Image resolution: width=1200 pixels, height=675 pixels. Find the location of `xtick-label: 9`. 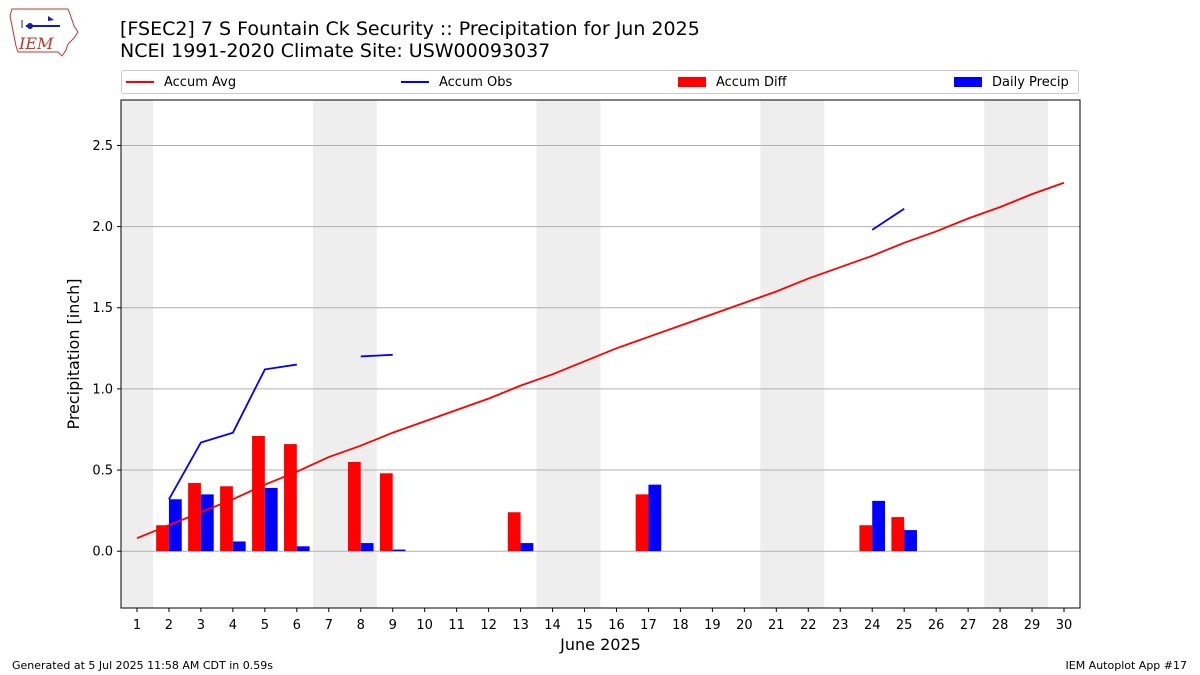

xtick-label: 9 is located at coordinates (393, 625).